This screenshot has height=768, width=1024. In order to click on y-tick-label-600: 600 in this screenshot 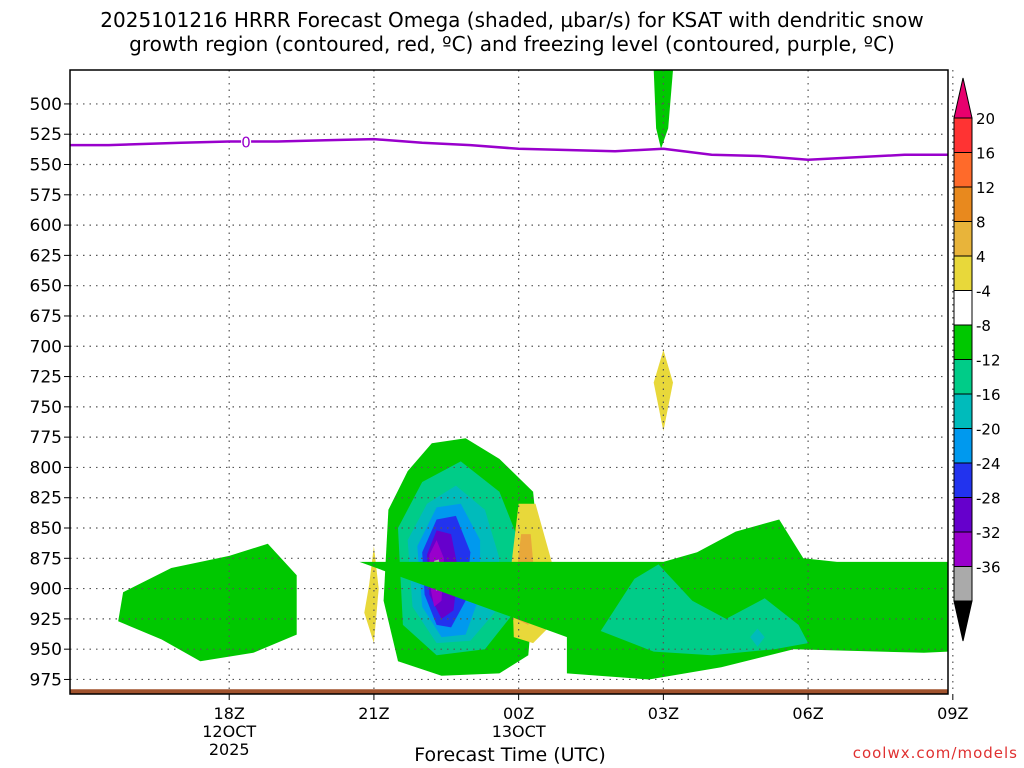, I will do `click(46, 226)`.